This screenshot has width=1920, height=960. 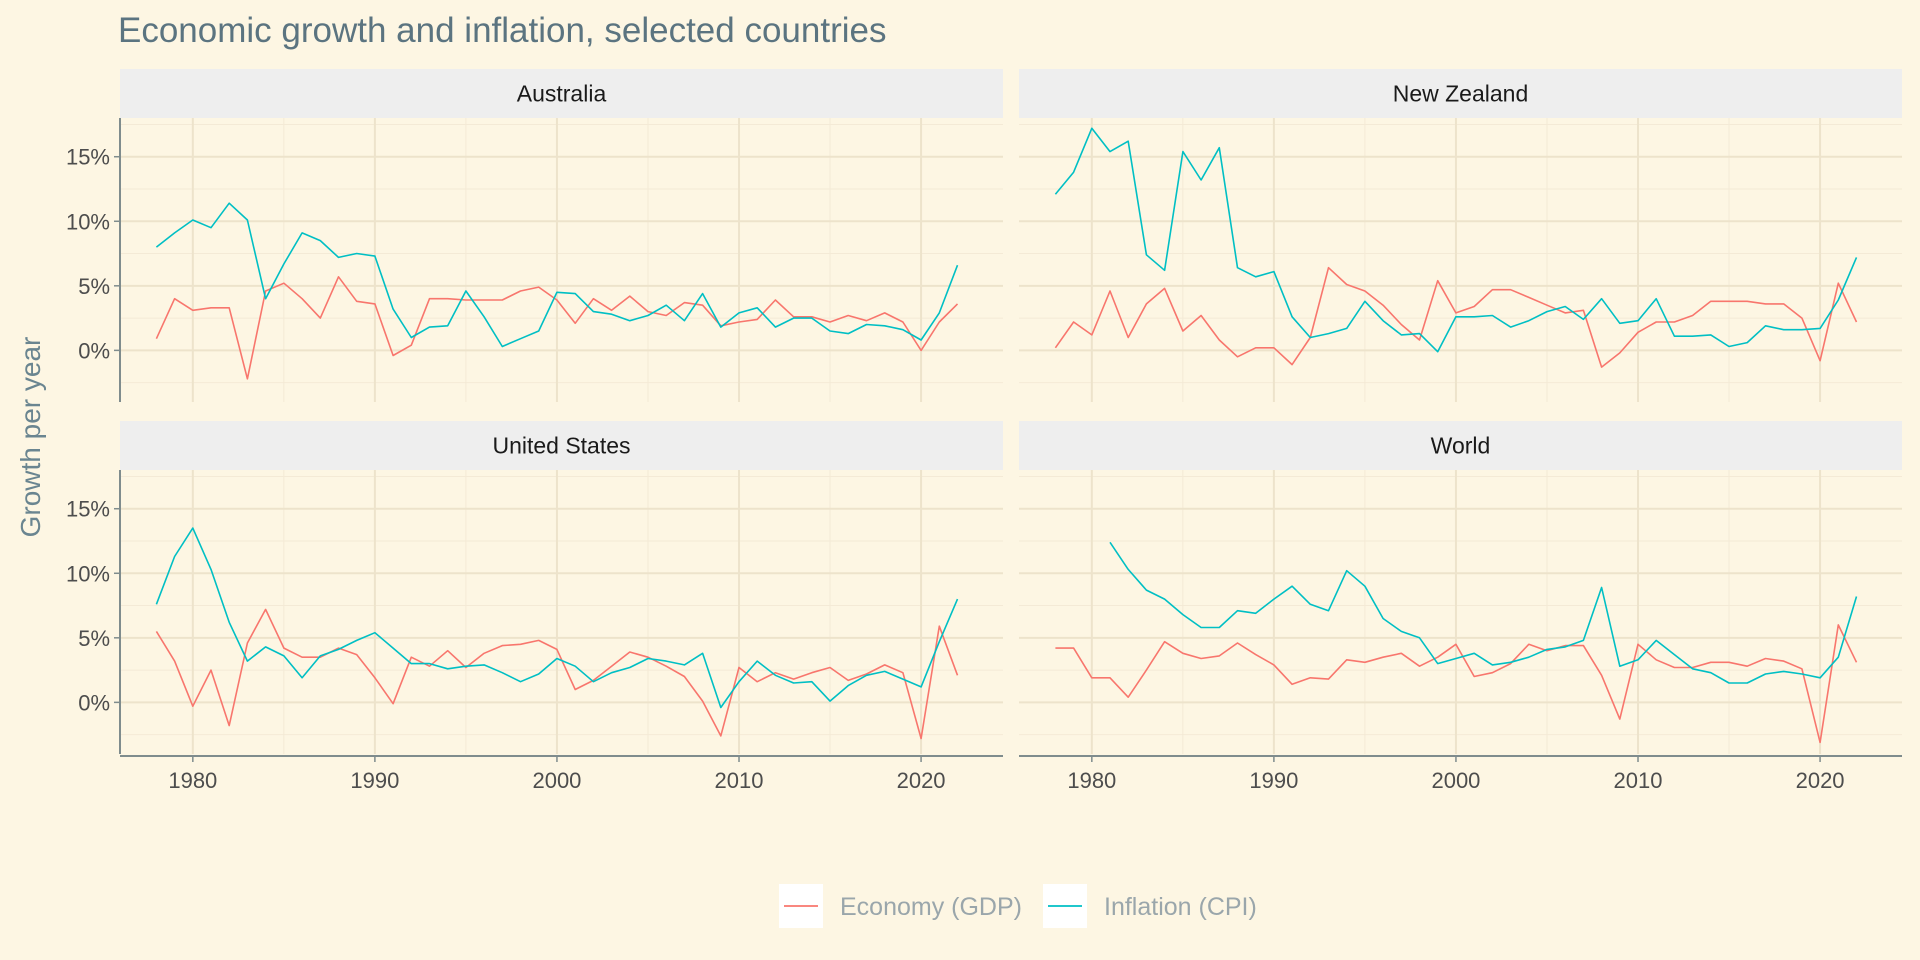 I want to click on legend: Economy (GDP) Inflation (CPI), so click(x=1018, y=906).